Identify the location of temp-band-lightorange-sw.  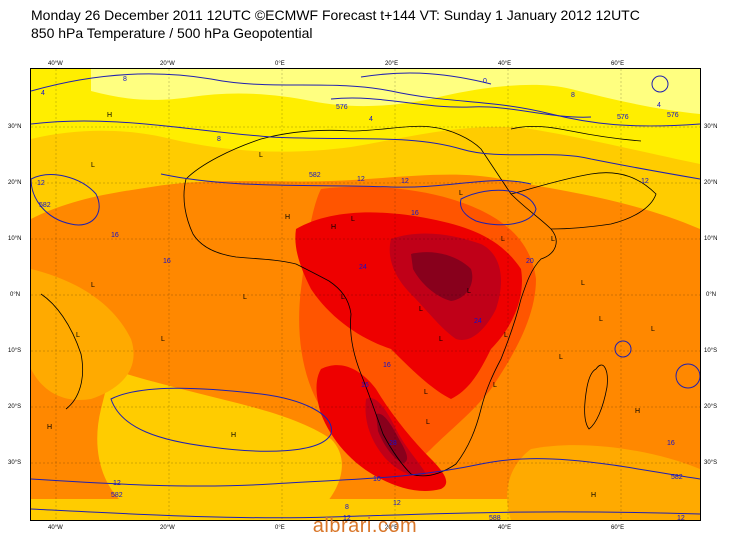
(82, 334).